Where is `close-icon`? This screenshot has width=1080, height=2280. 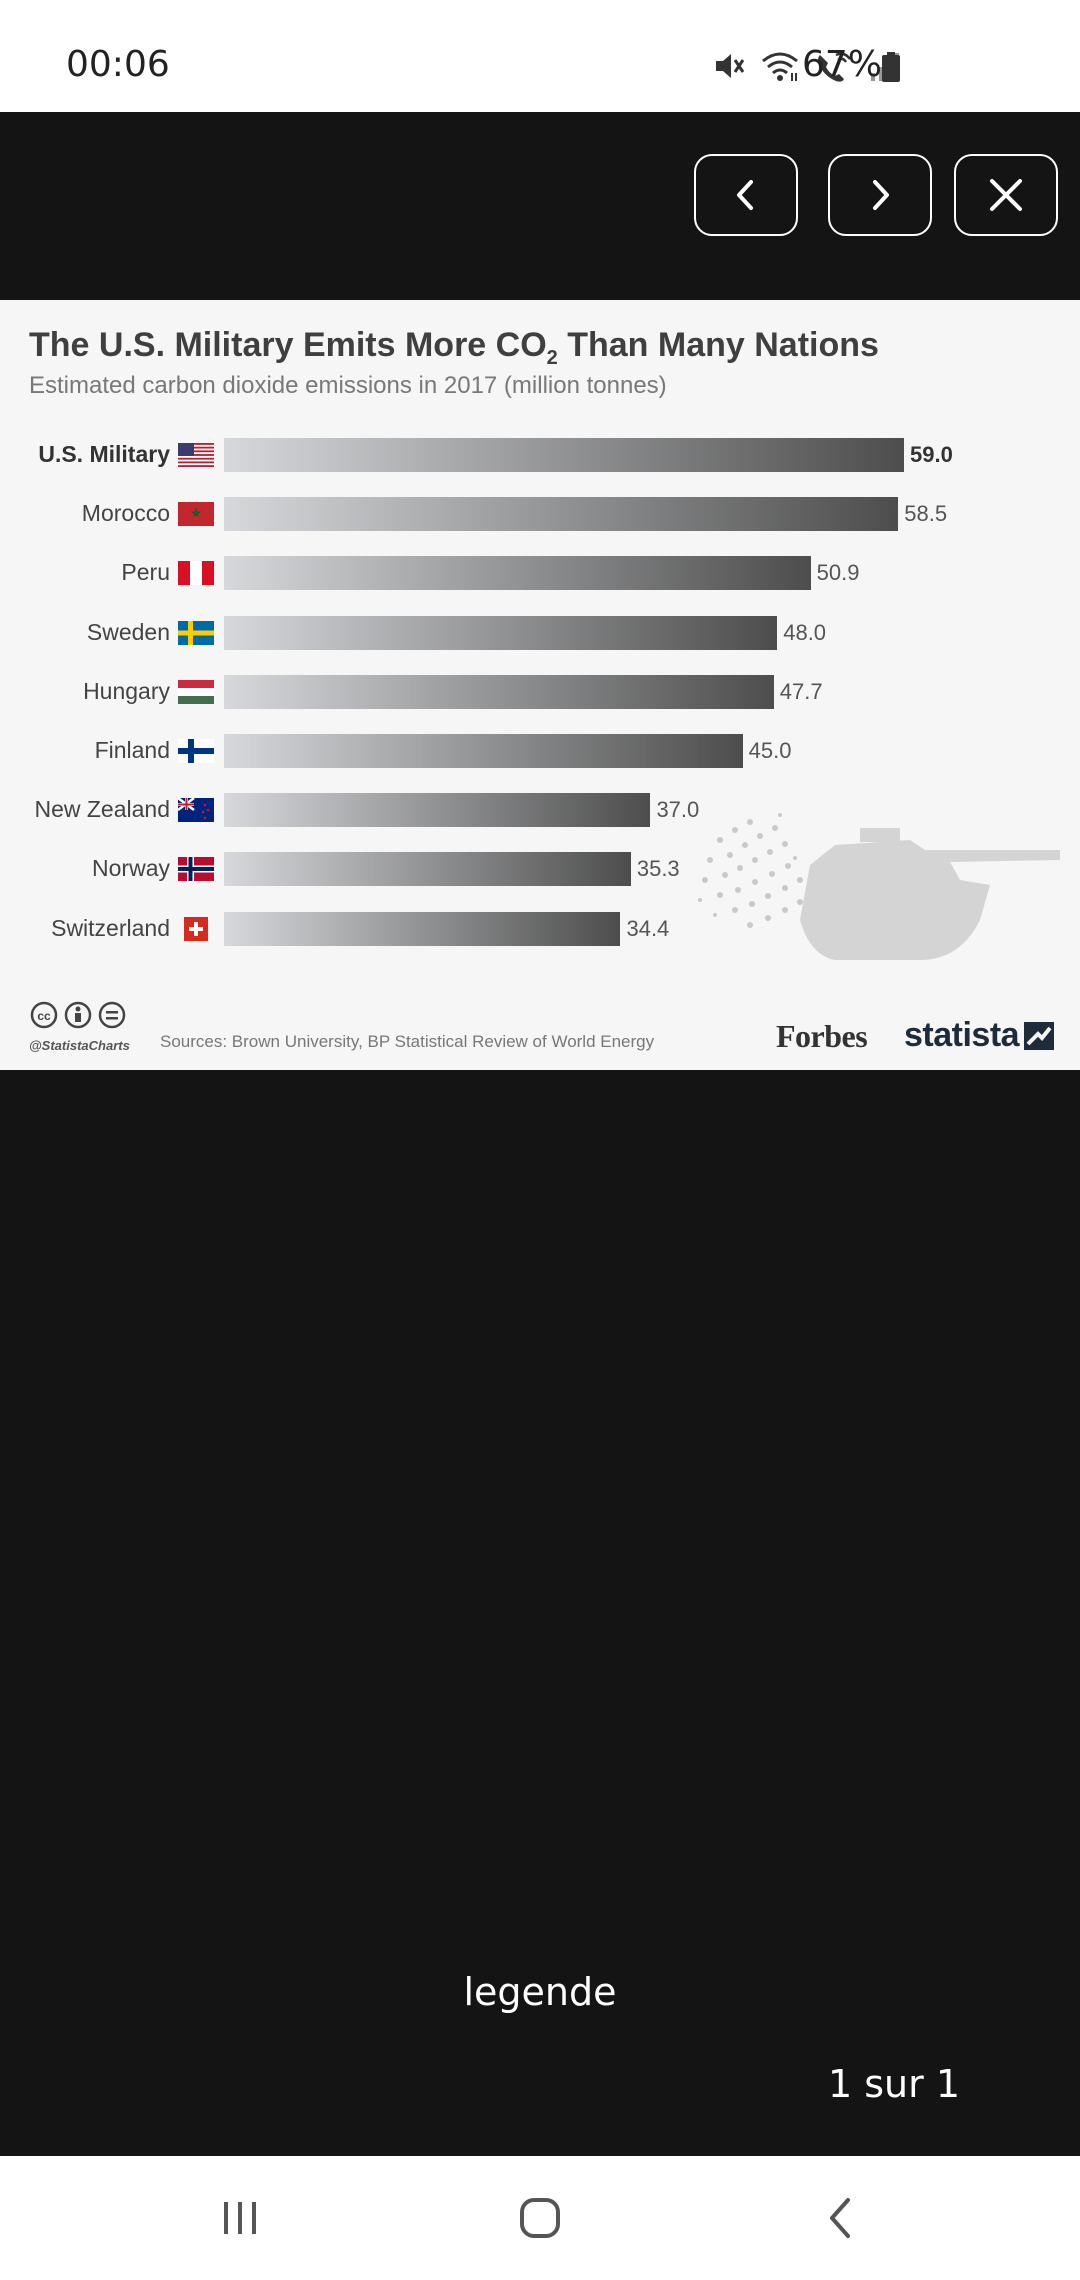 close-icon is located at coordinates (1006, 195).